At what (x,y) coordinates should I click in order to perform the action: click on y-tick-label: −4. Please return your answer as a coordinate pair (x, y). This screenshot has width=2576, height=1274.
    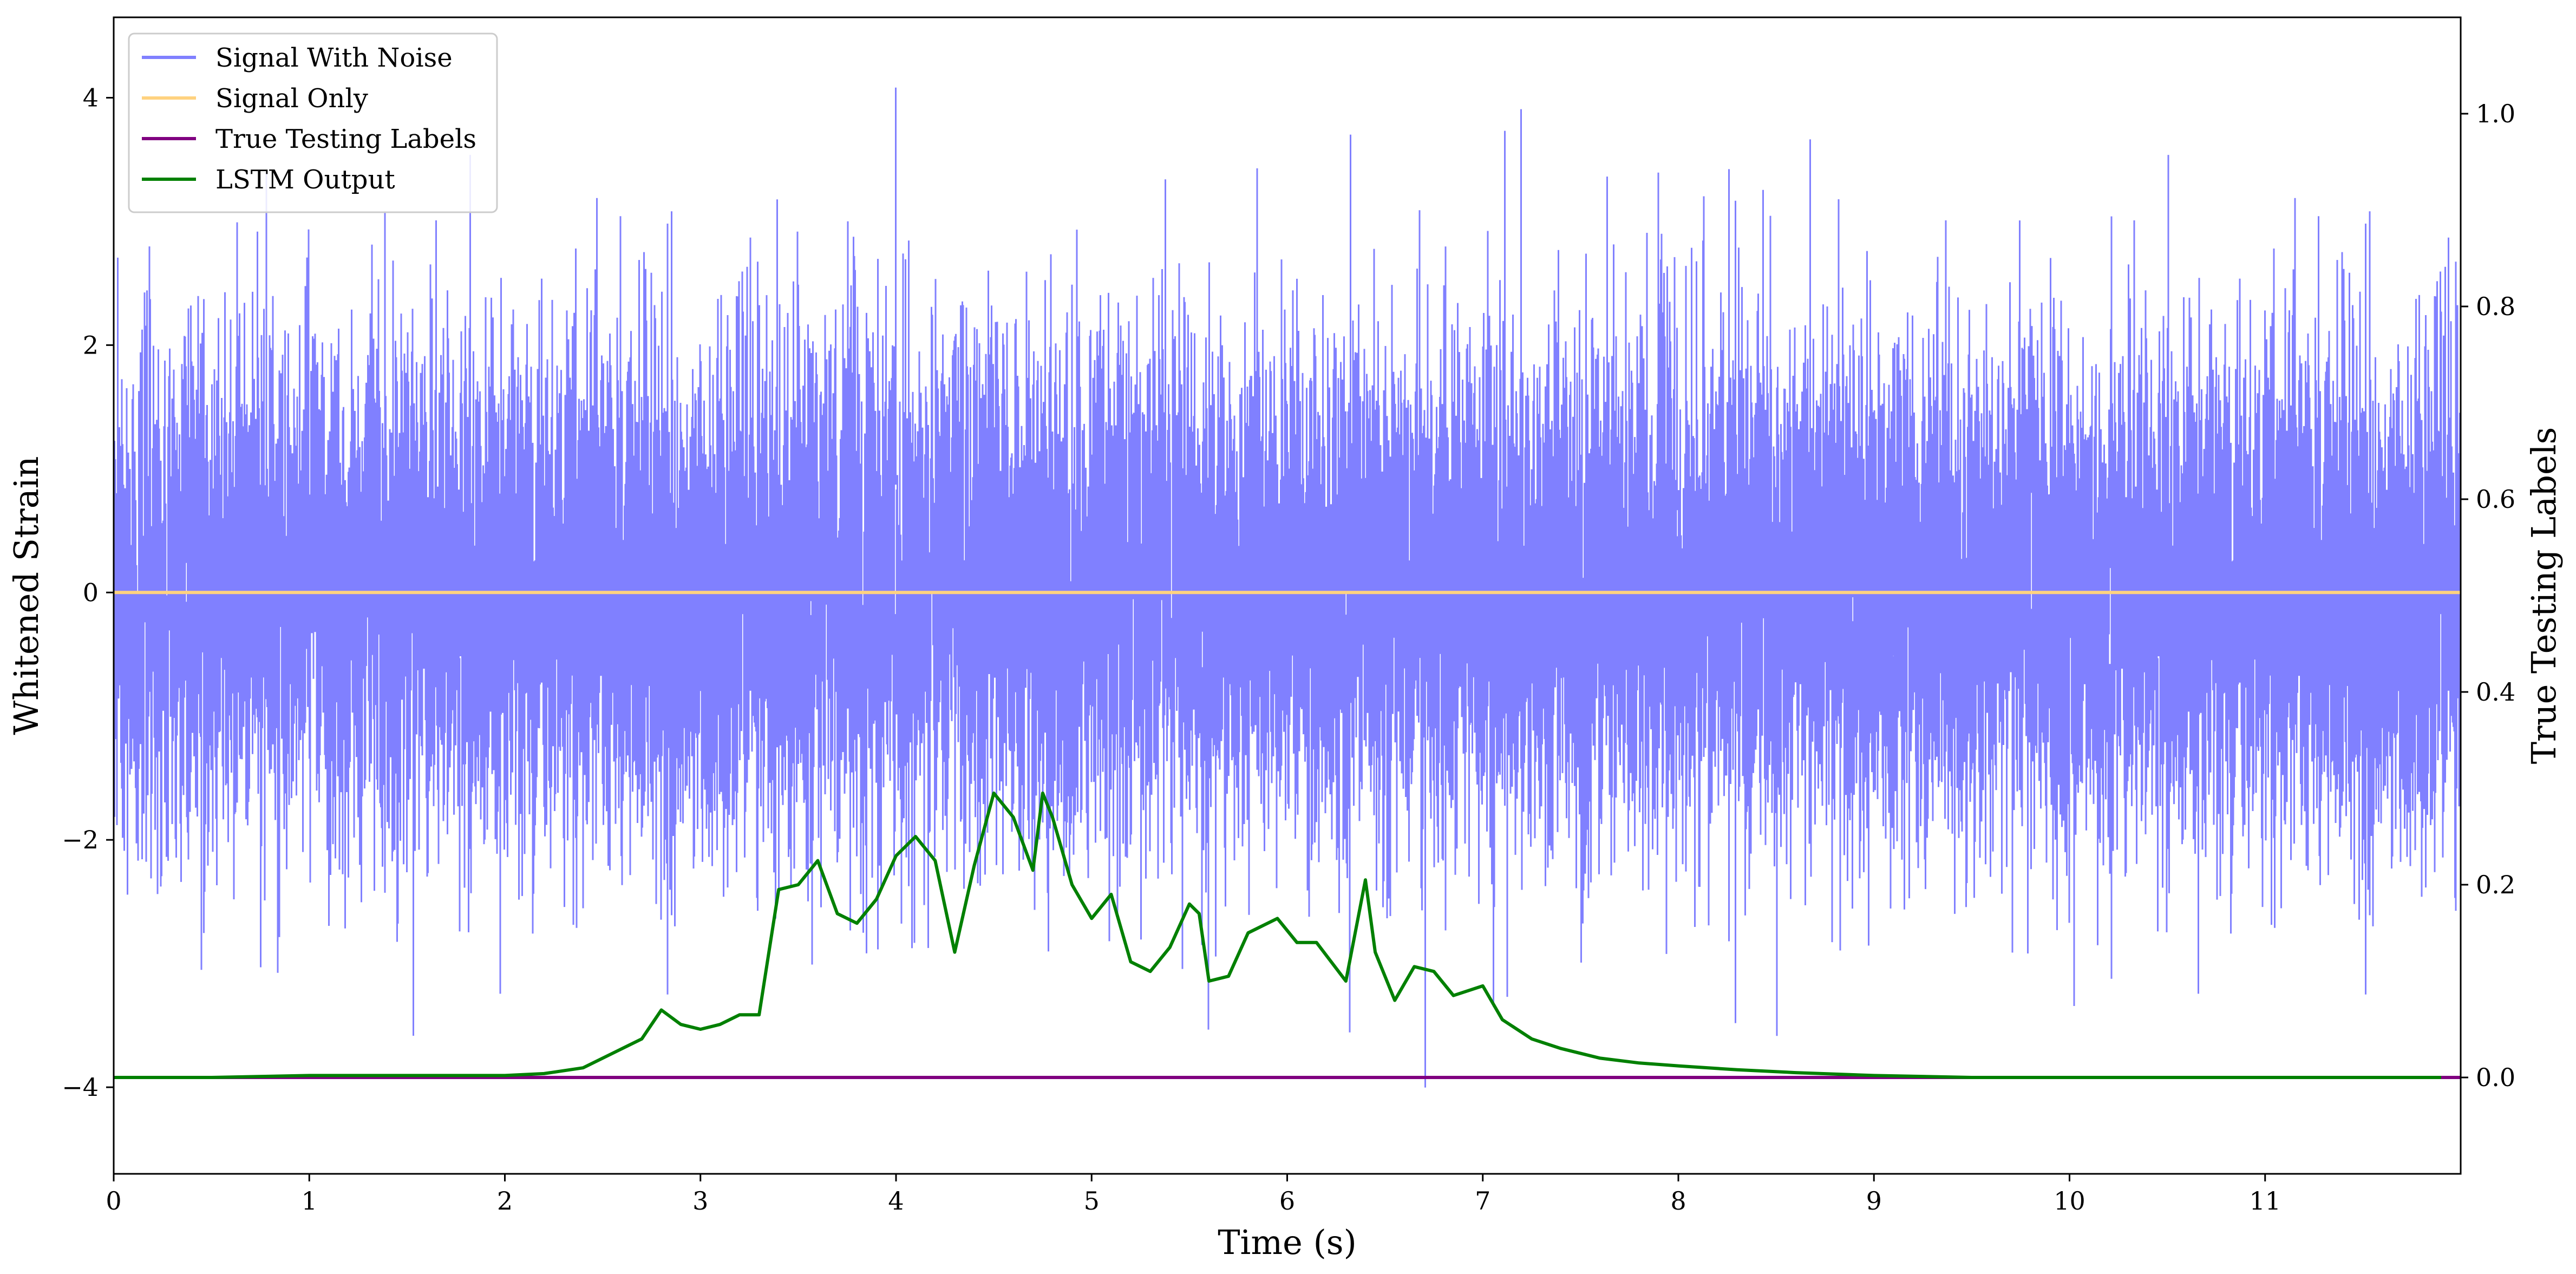
    Looking at the image, I should click on (80, 1087).